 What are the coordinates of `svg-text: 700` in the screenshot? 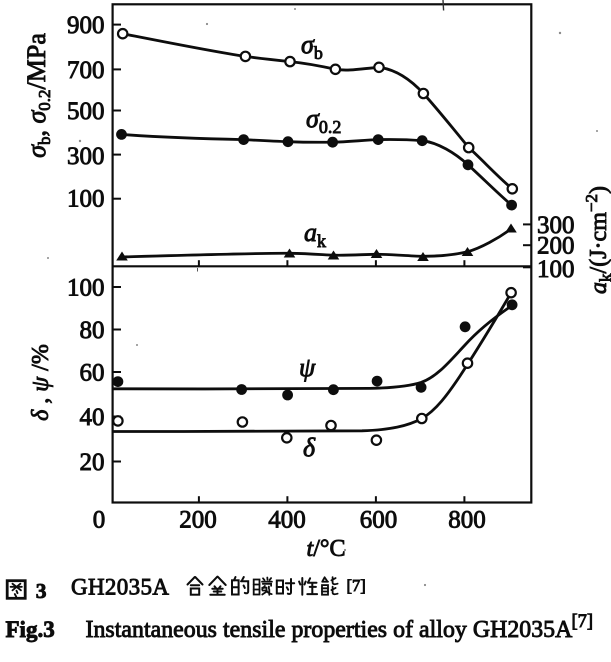 It's located at (86, 70).